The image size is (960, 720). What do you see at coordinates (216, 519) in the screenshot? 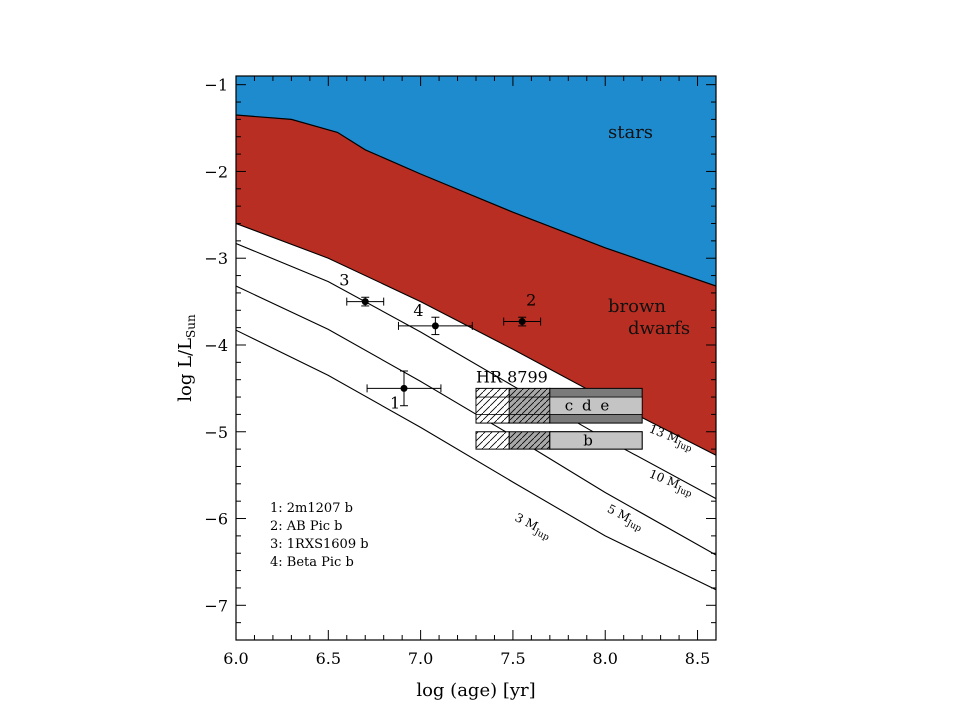
I see `y-tick-label: −6` at bounding box center [216, 519].